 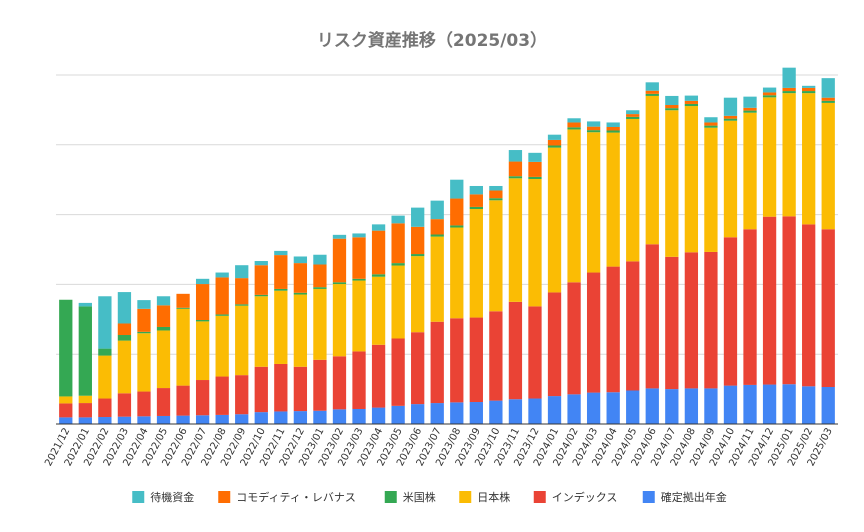 I want to click on legend-label: コモディティ・レバナス, so click(x=296, y=497).